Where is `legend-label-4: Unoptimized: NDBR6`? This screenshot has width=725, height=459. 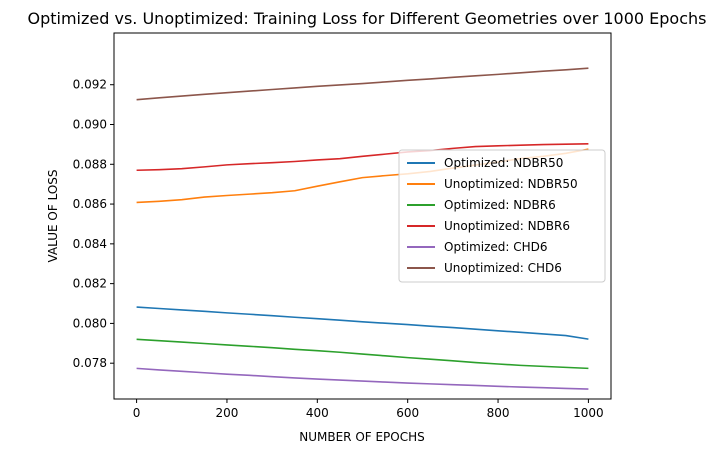
legend-label-4: Unoptimized: NDBR6 is located at coordinates (507, 226).